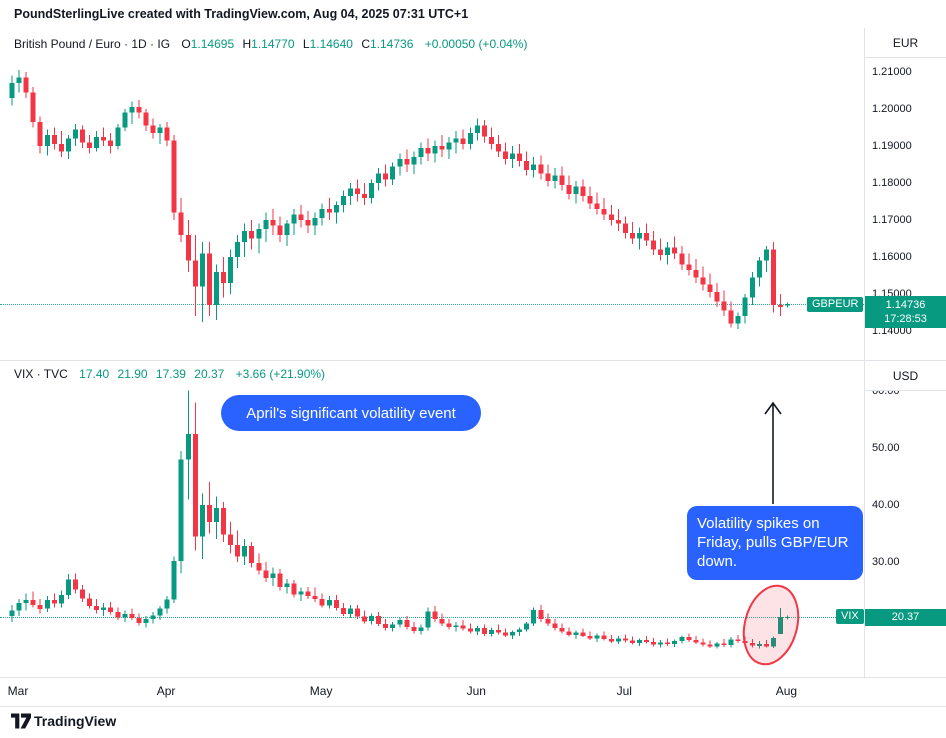 This screenshot has width=946, height=738. I want to click on vix-close: 20.37, so click(209, 374).